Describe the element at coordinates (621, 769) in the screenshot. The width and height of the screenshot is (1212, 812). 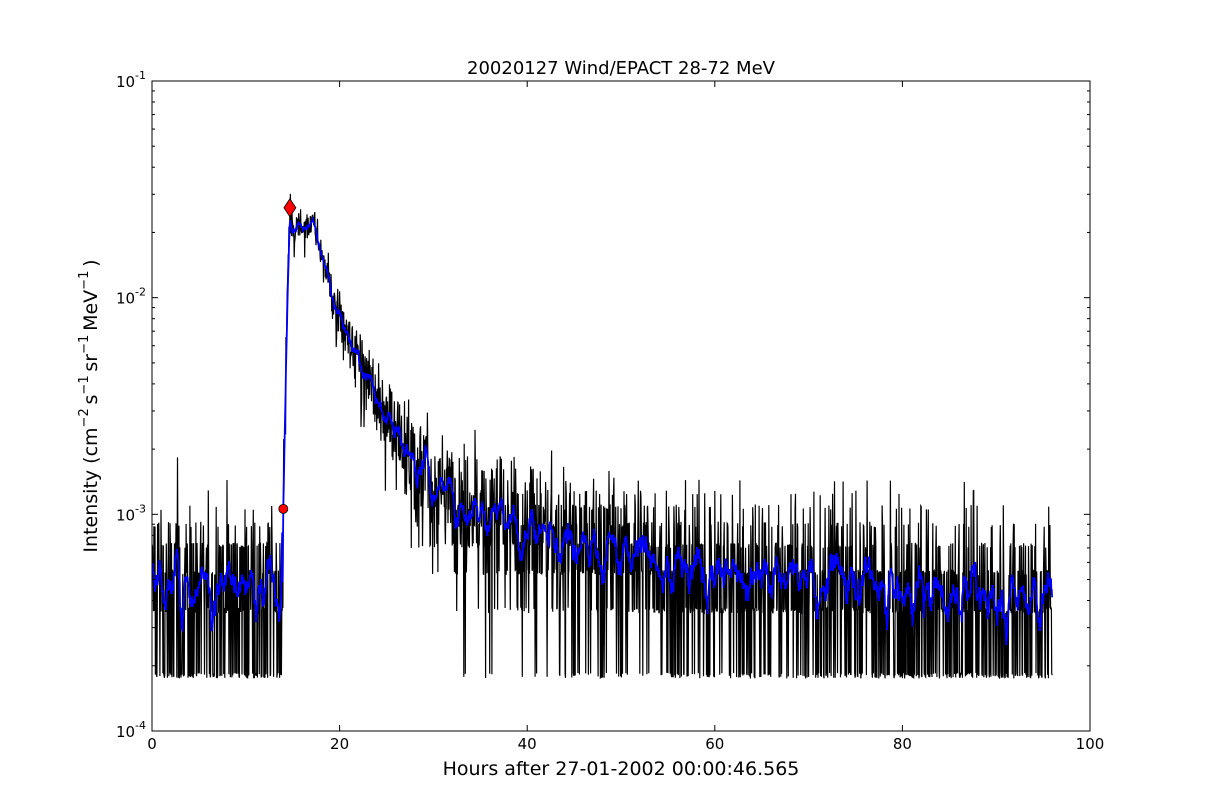
I see `x-axis-label: Hours after 27-01-2002 00:00:46.565` at that location.